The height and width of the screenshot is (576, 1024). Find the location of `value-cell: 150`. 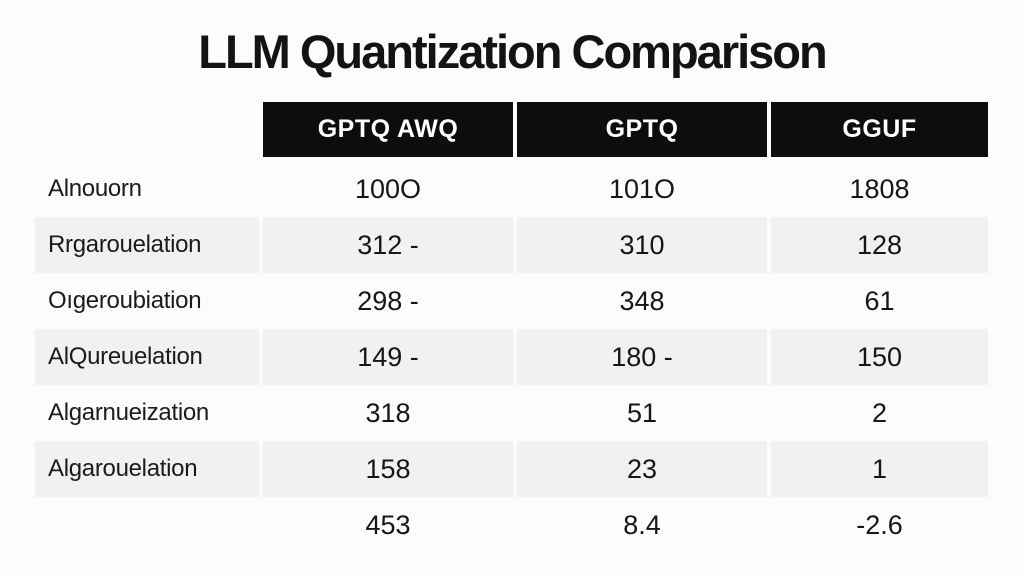

value-cell: 150 is located at coordinates (879, 357).